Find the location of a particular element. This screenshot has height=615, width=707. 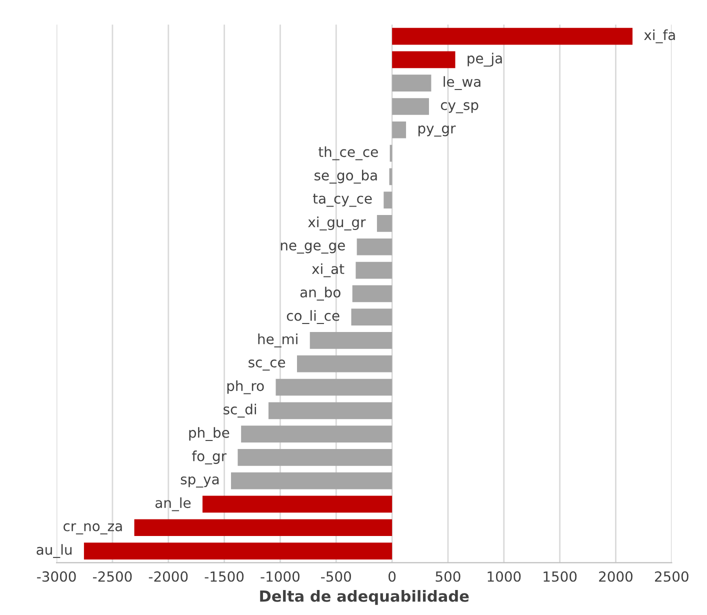

y-tick-label: sc_ce is located at coordinates (267, 365).